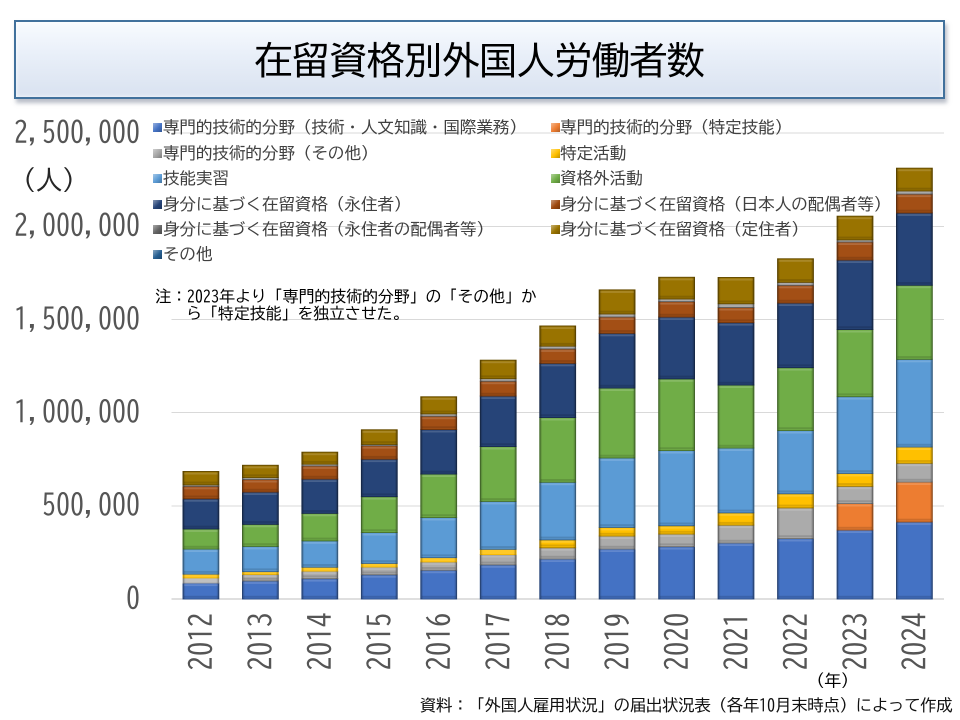 This screenshot has width=960, height=720. I want to click on svg-text: 2016, so click(438, 642).